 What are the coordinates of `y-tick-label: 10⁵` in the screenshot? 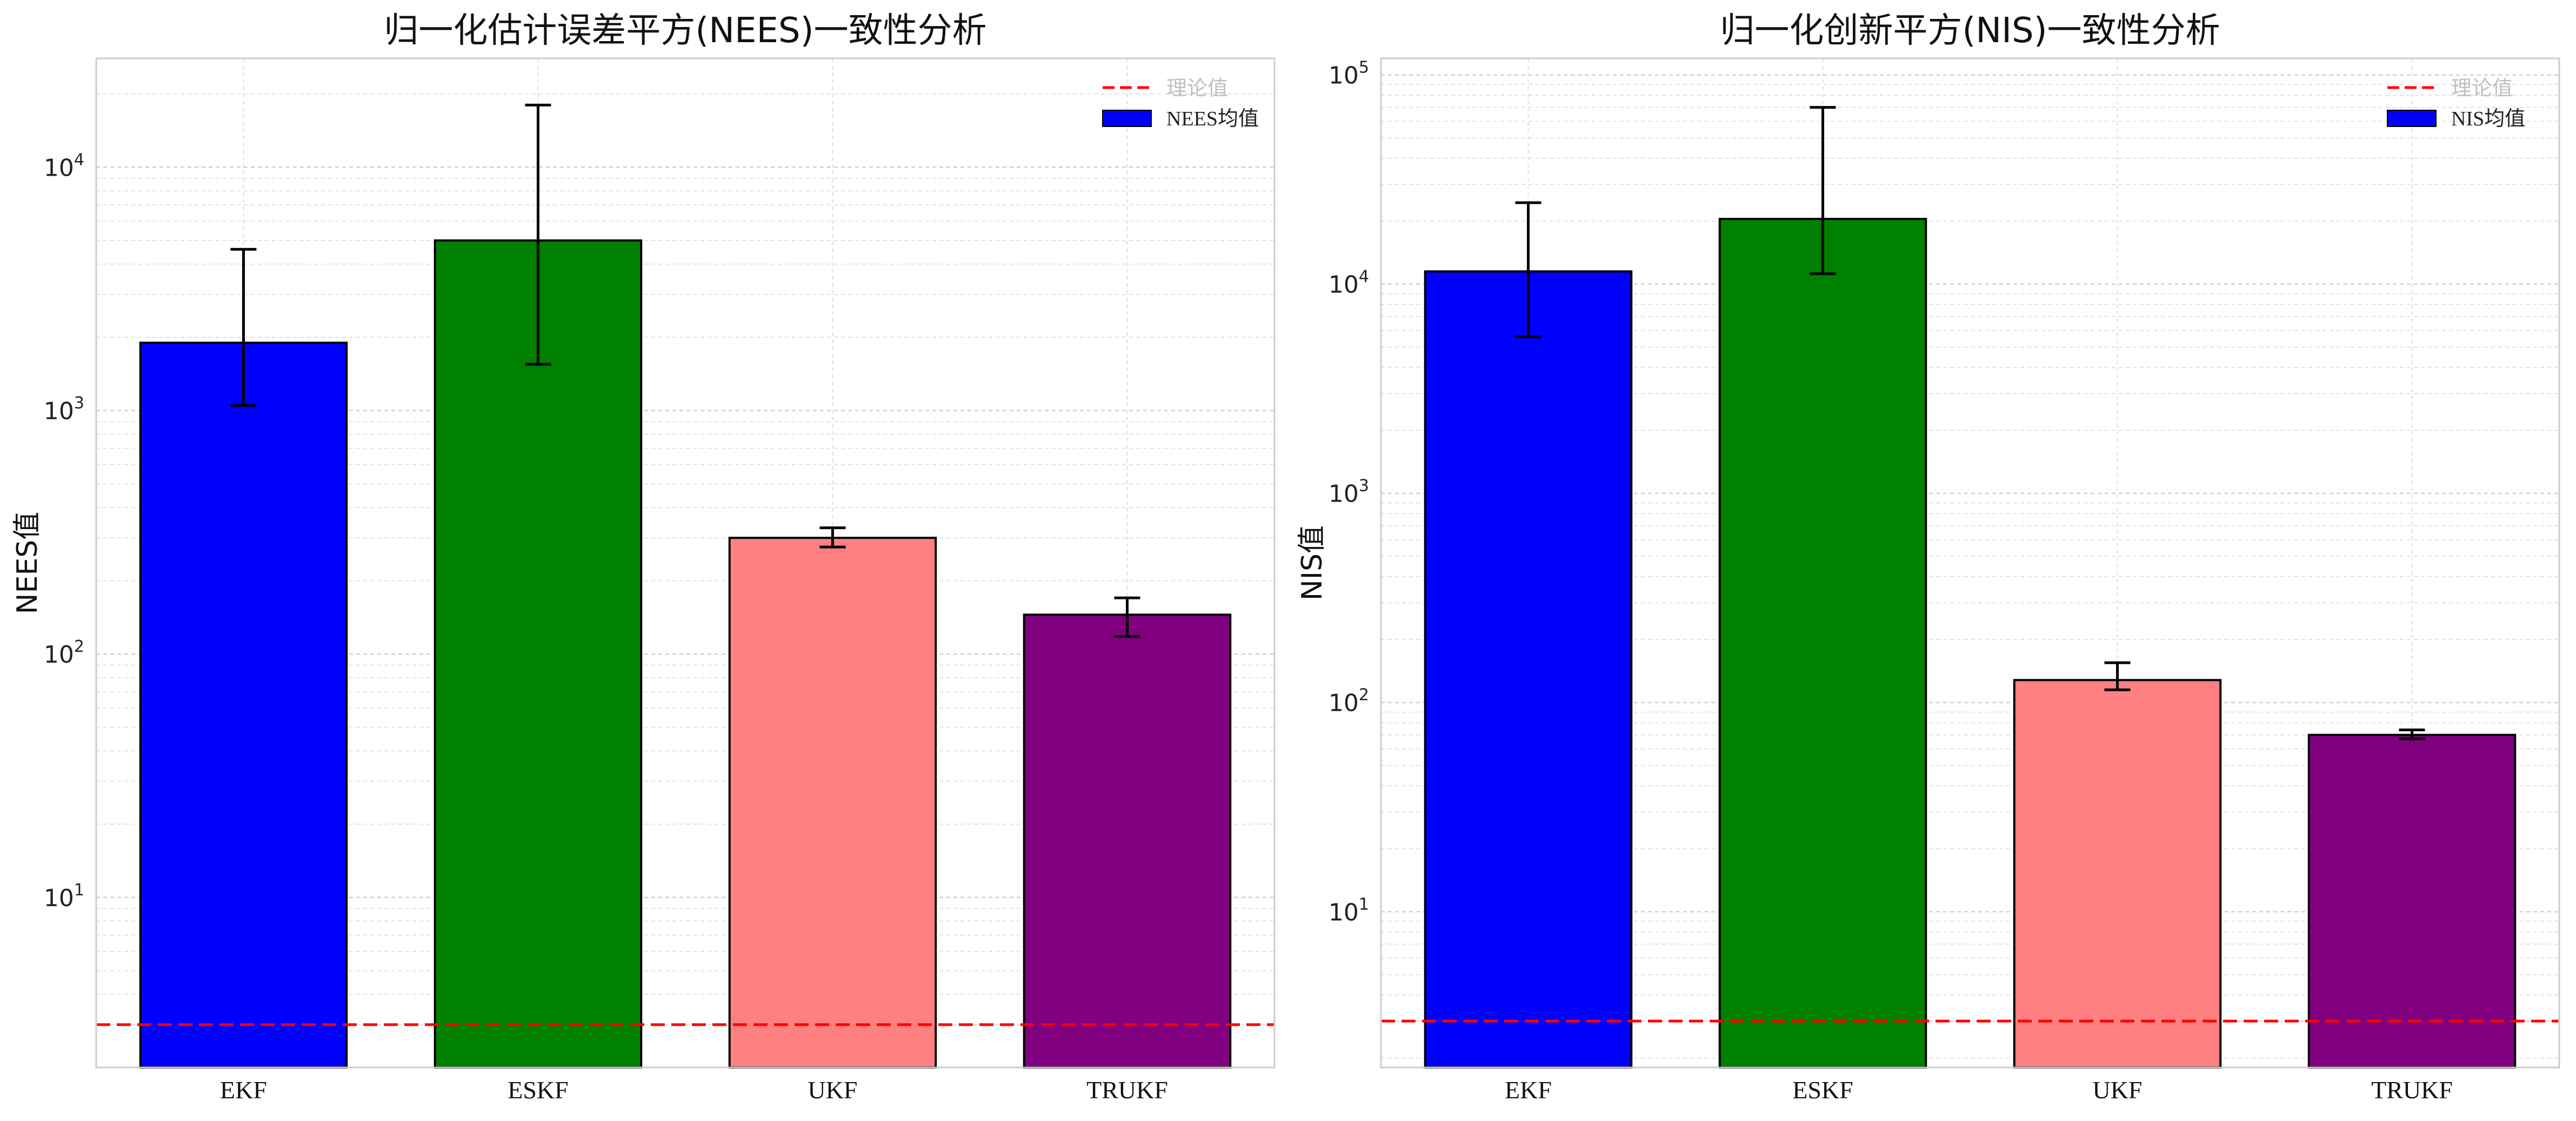 It's located at (1349, 74).